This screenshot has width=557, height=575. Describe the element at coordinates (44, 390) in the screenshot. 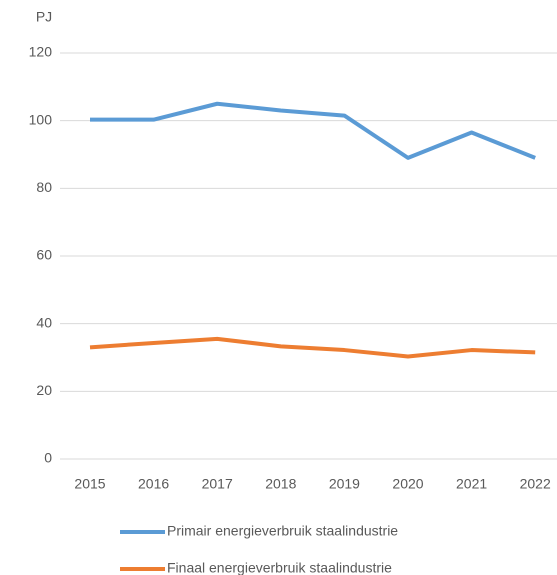

I see `y-tick-label: 20` at that location.